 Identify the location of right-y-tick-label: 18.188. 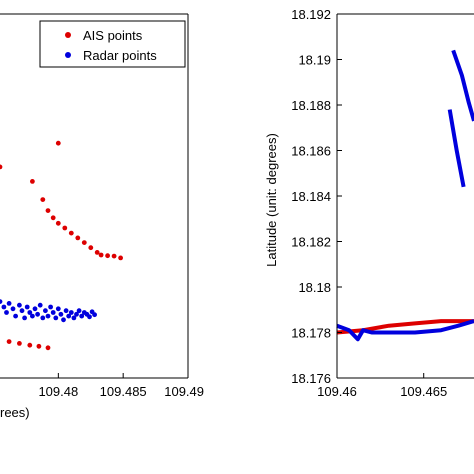
(311, 105).